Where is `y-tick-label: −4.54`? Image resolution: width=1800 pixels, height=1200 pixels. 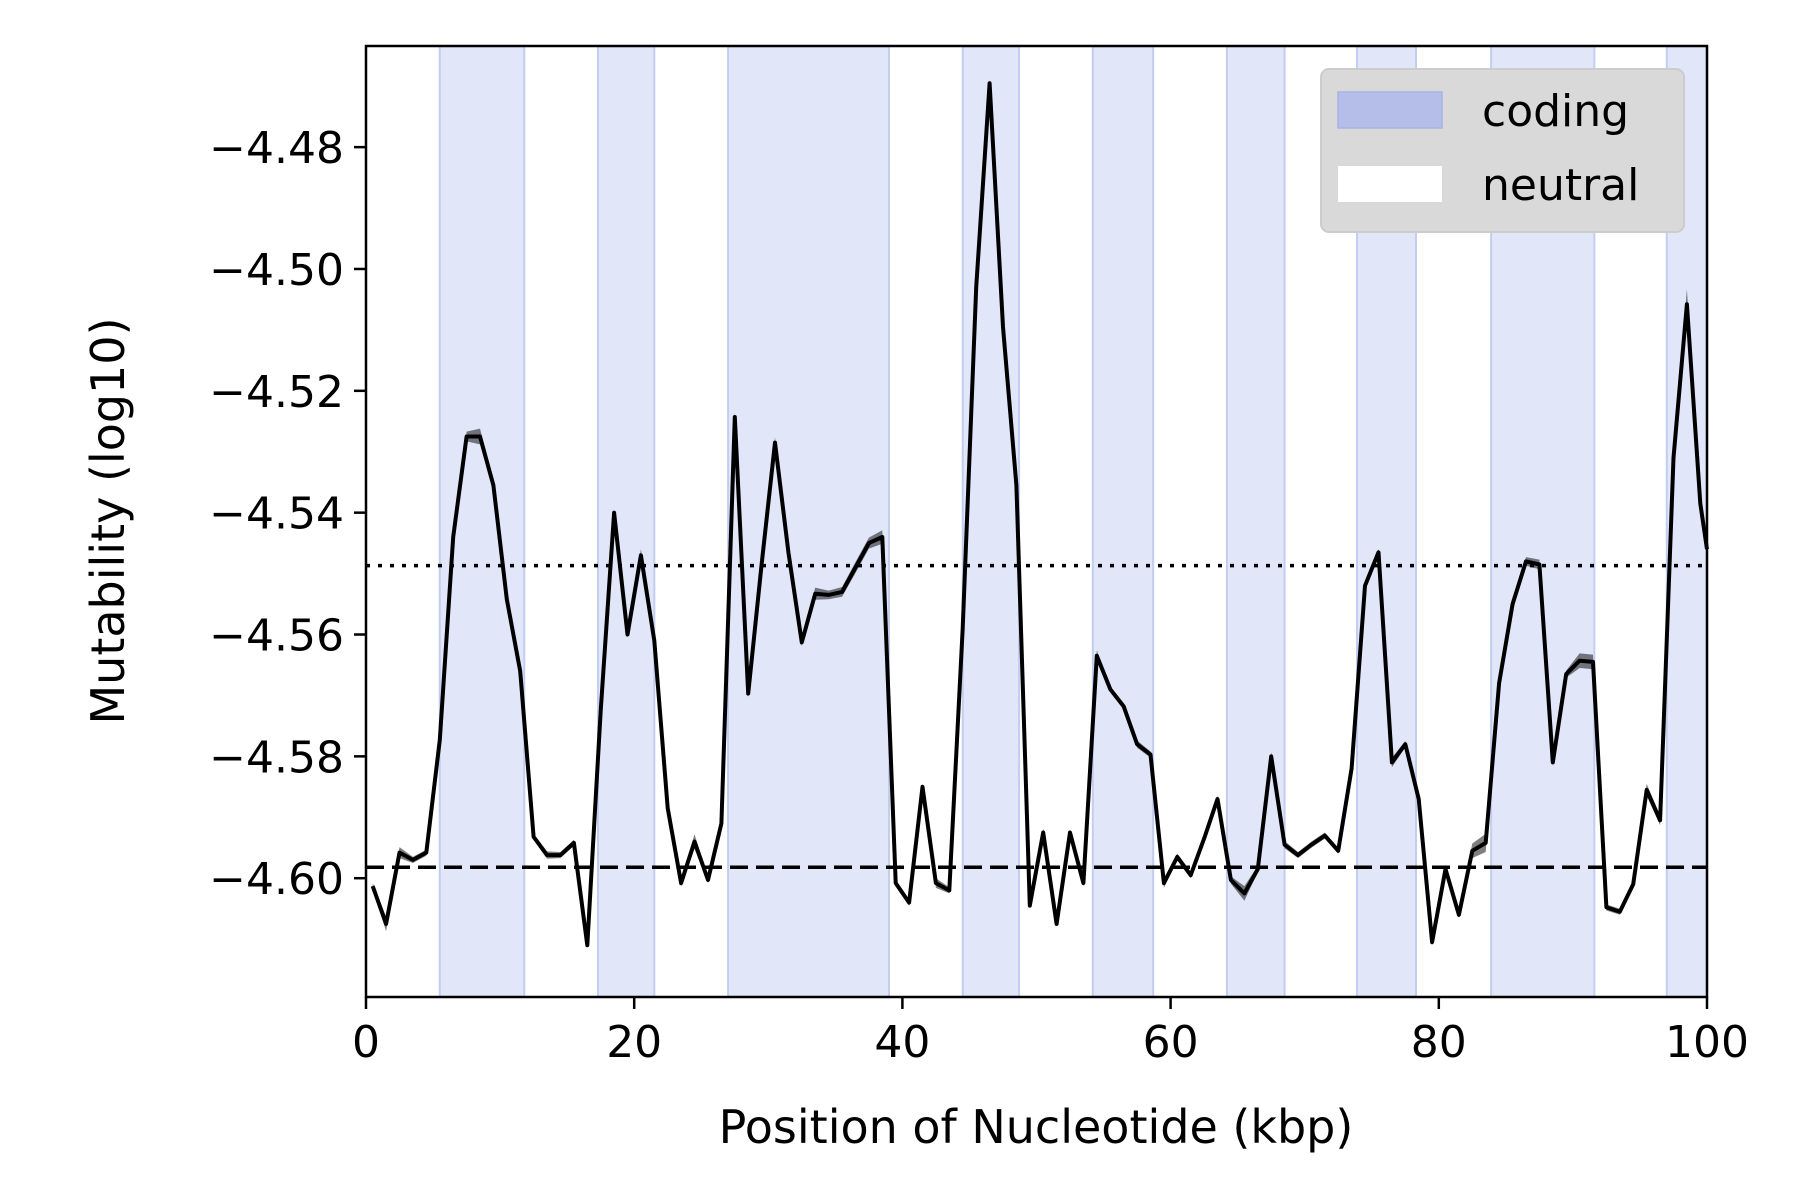
y-tick-label: −4.54 is located at coordinates (276, 514).